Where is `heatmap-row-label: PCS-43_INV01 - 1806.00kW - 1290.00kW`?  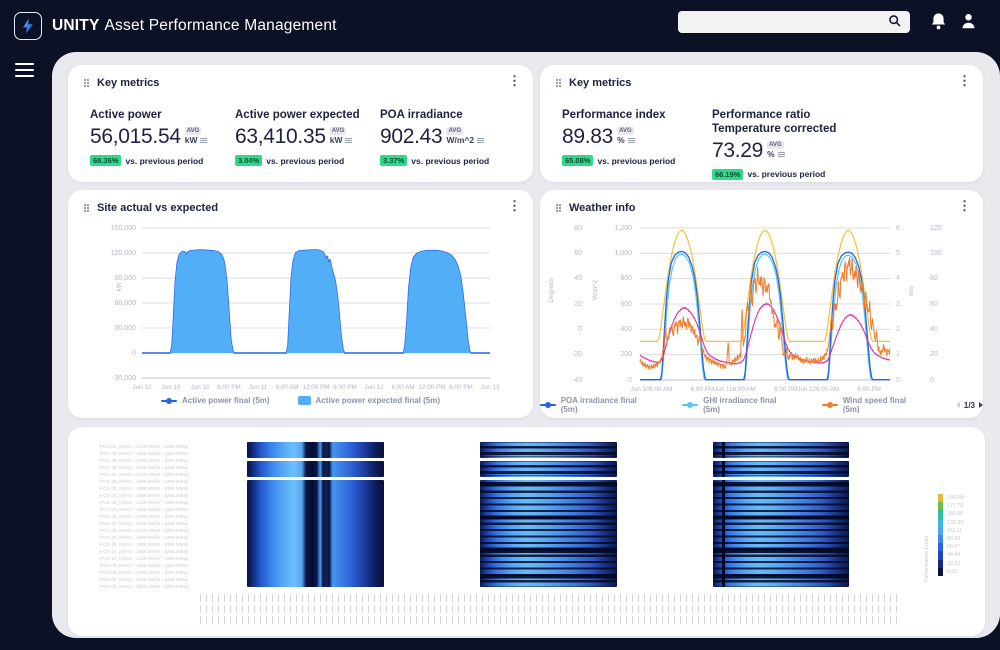
heatmap-row-label: PCS-43_INV01 - 1806.00kW - 1290.00kW is located at coordinates (144, 467).